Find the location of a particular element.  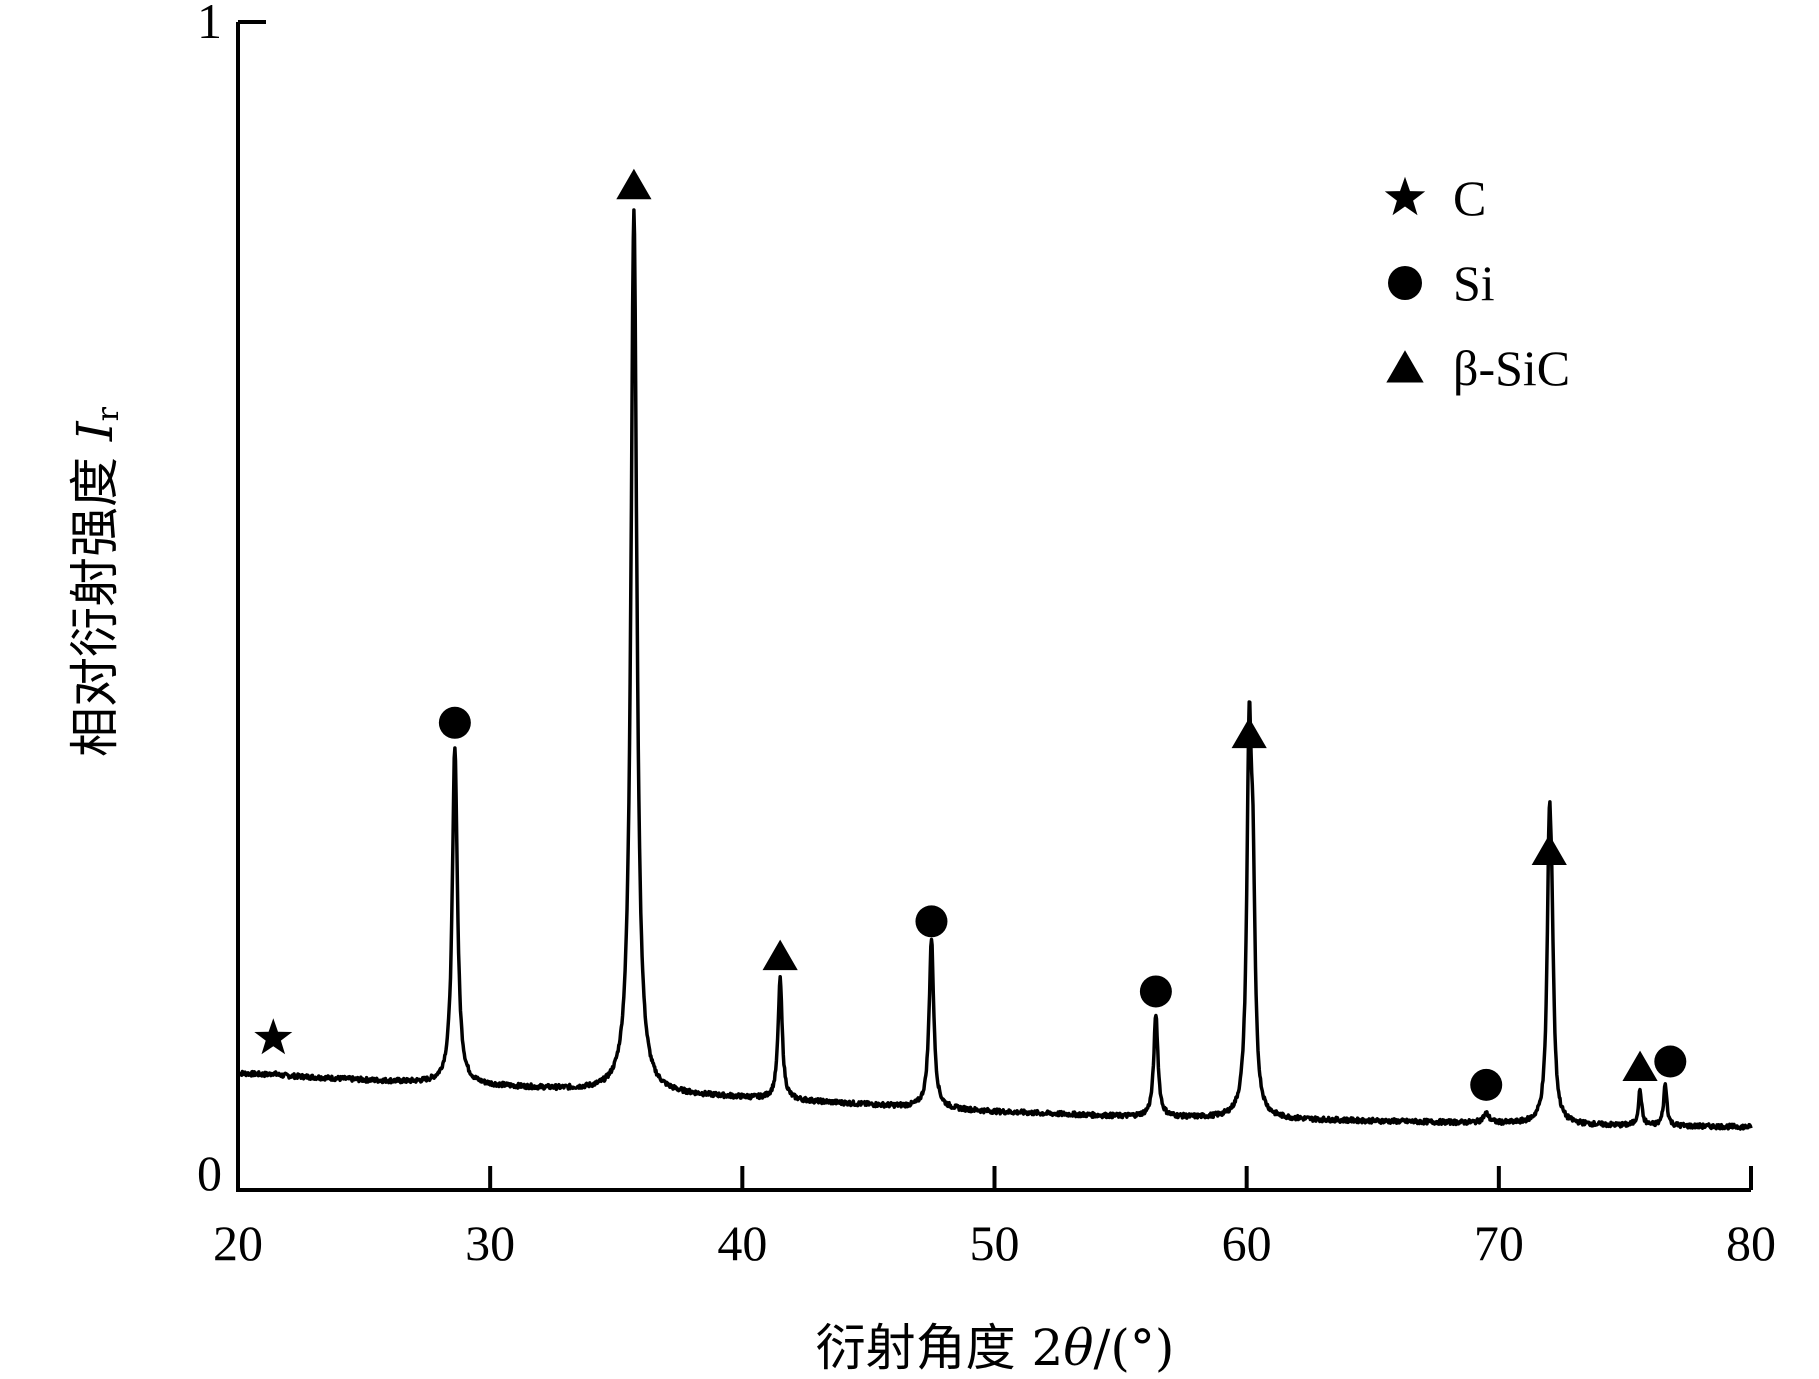

x-ticks: 20 30 40 50 60 70 80 is located at coordinates (994, 1218).